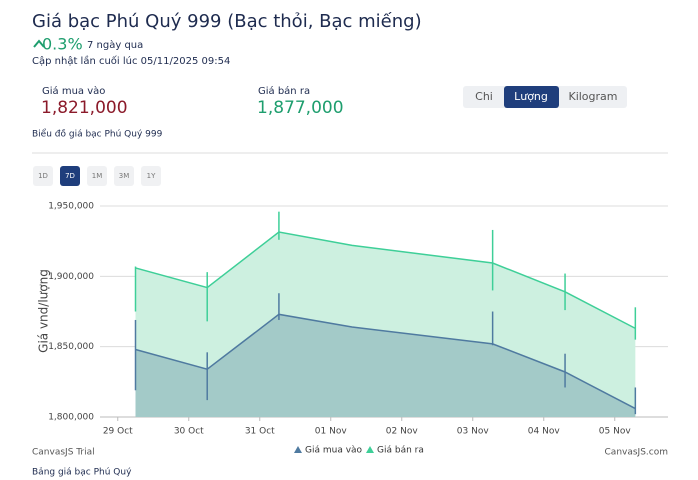 The height and width of the screenshot is (480, 698). I want to click on price-value: 1,877,000, so click(300, 108).